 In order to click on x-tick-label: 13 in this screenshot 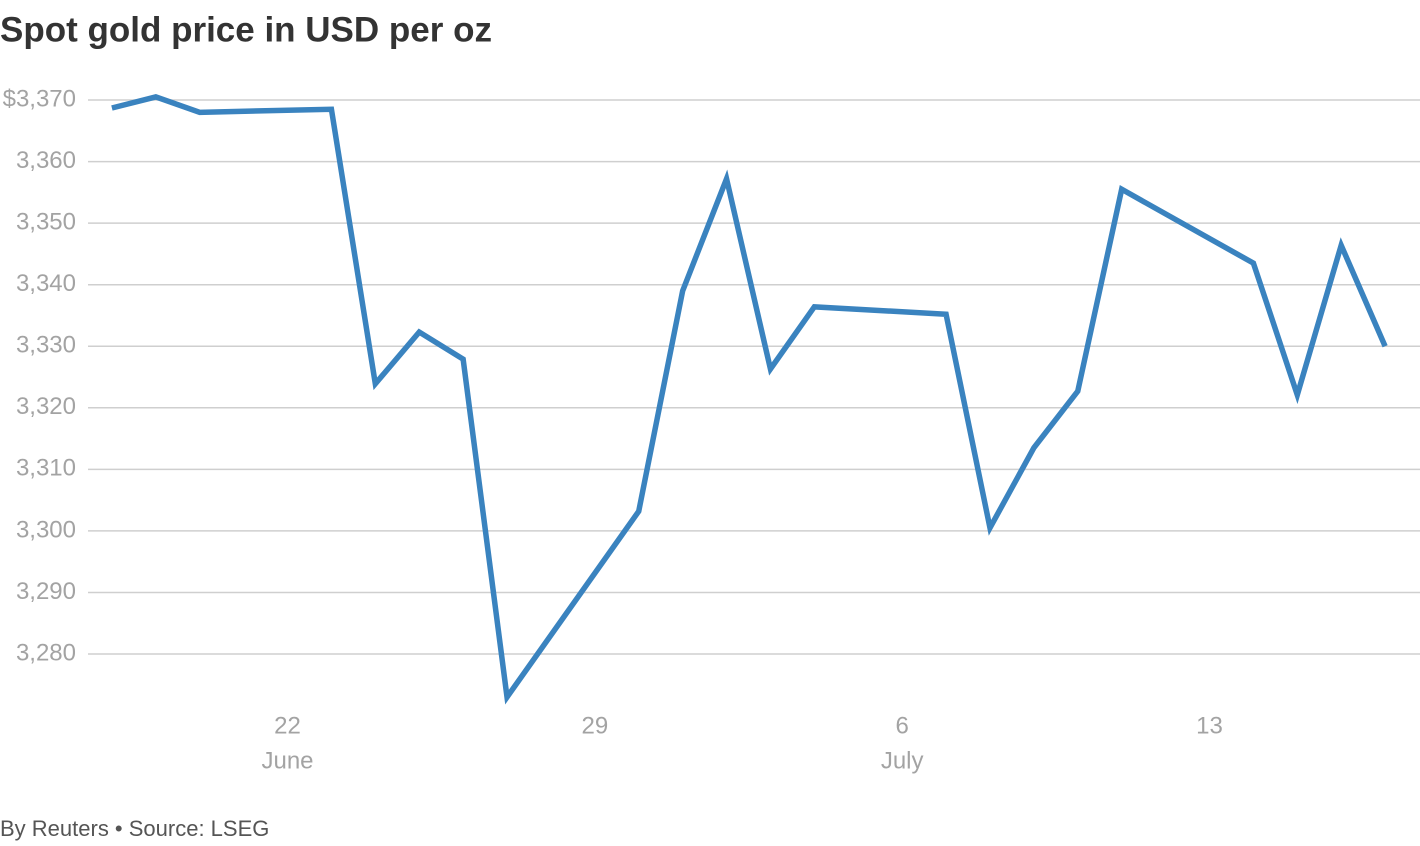, I will do `click(1209, 725)`.